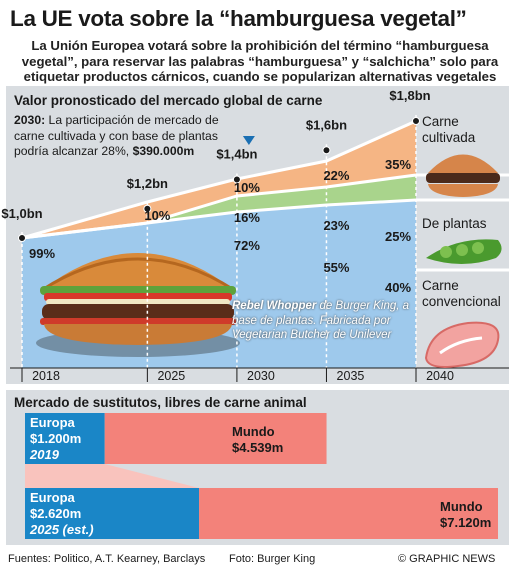  I want to click on x-tick-label: 2018, so click(46, 376).